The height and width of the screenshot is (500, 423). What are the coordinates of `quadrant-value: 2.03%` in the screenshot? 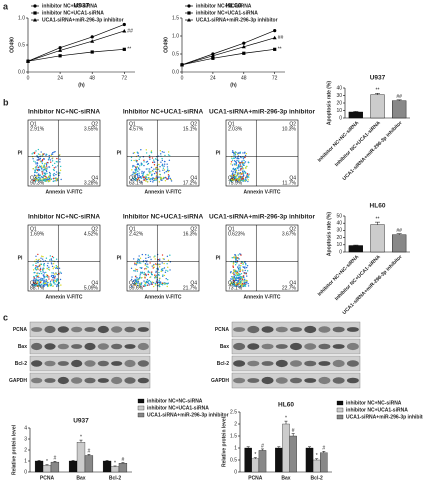 It's located at (235, 129).